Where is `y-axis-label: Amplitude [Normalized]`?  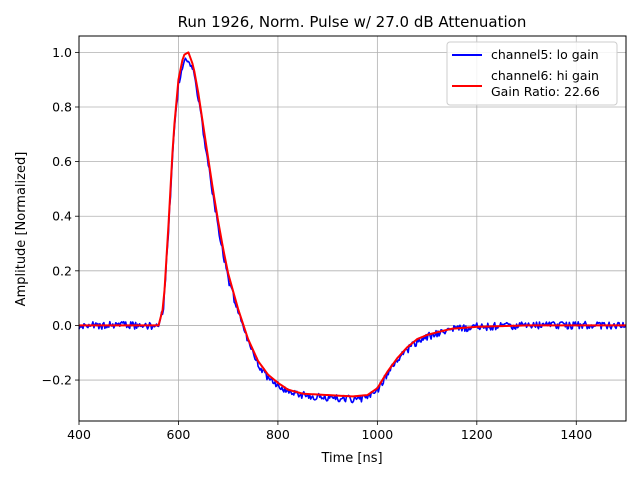 y-axis-label: Amplitude [Normalized] is located at coordinates (21, 229).